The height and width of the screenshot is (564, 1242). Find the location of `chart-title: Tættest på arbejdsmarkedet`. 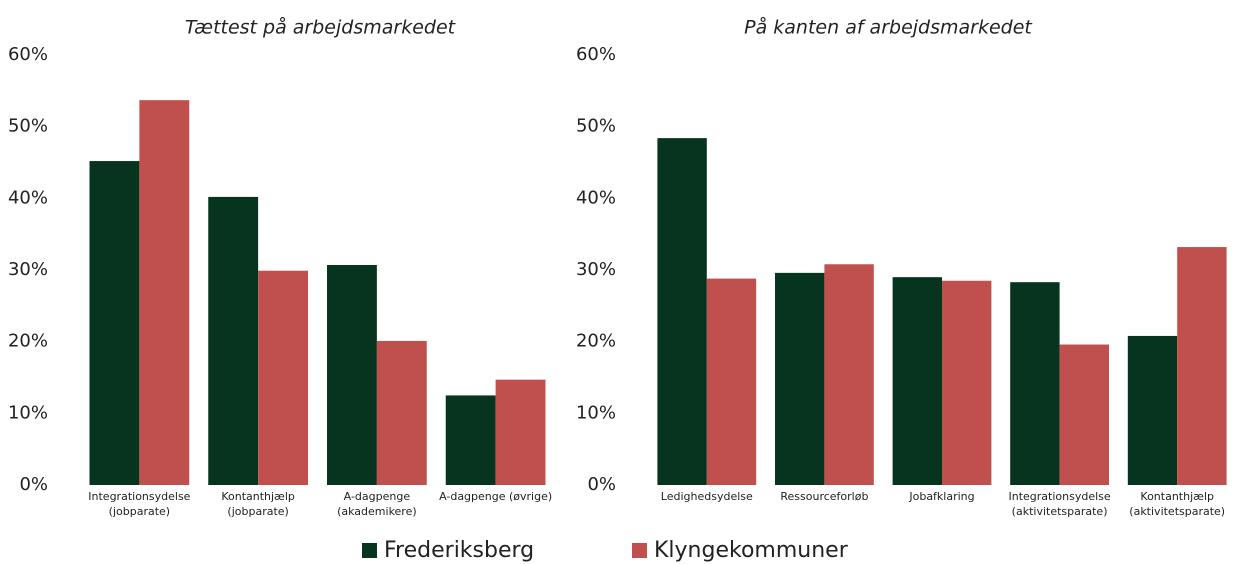

chart-title: Tættest på arbejdsmarkedet is located at coordinates (321, 27).